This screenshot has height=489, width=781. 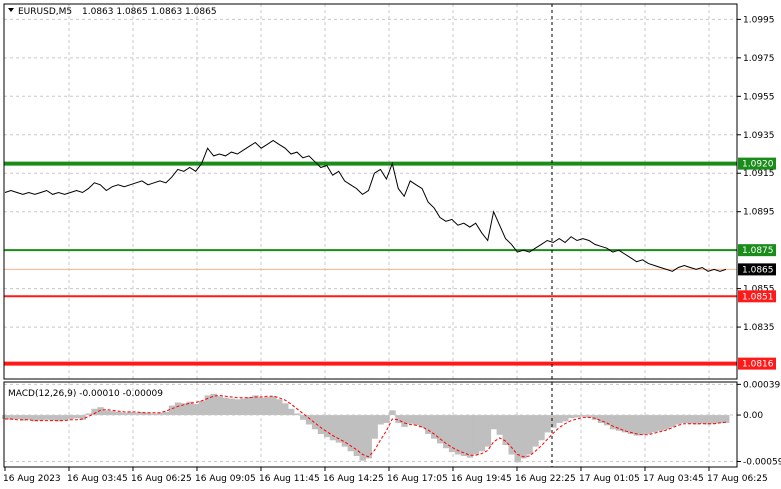 What do you see at coordinates (759, 136) in the screenshot?
I see `price-tick-label: 1.0935` at bounding box center [759, 136].